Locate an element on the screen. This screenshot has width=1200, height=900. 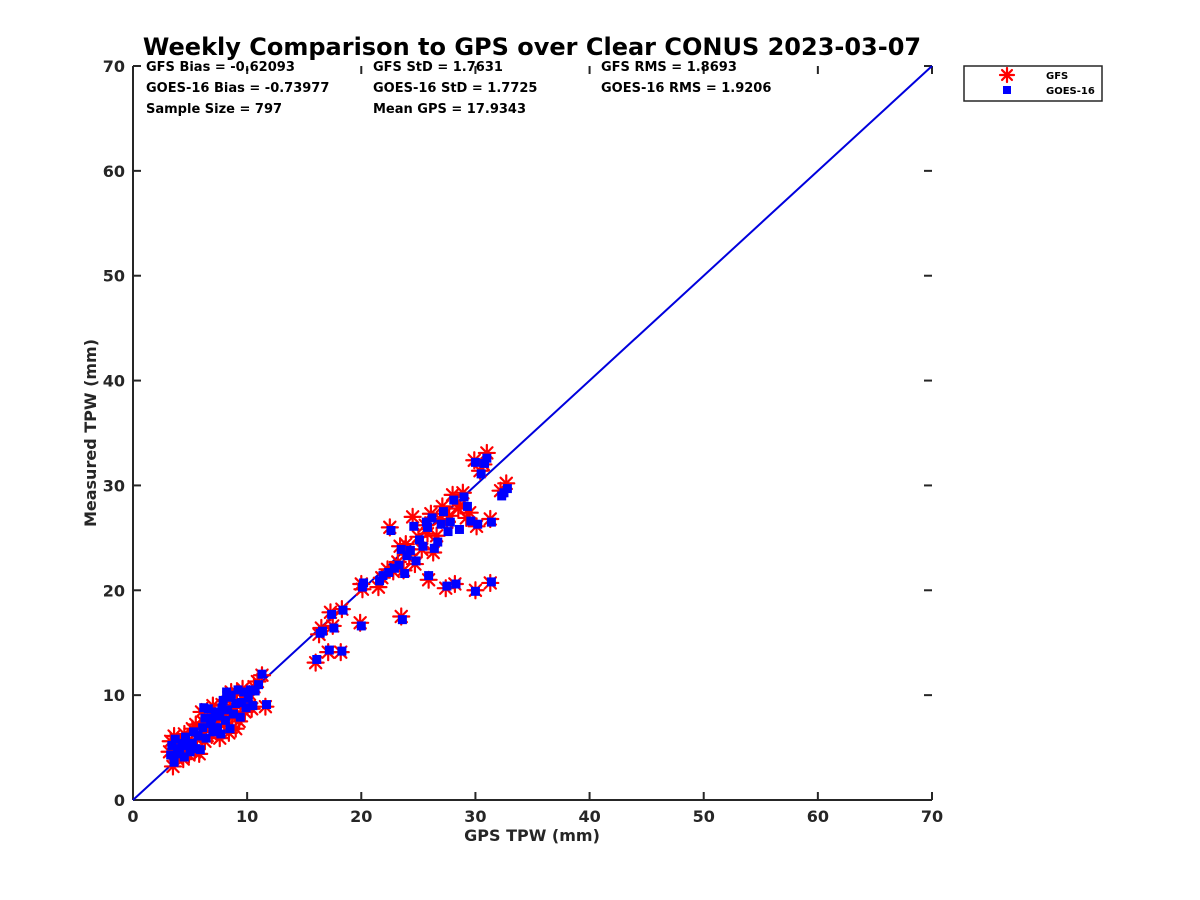
y-tick-label: 70 is located at coordinates (114, 66).